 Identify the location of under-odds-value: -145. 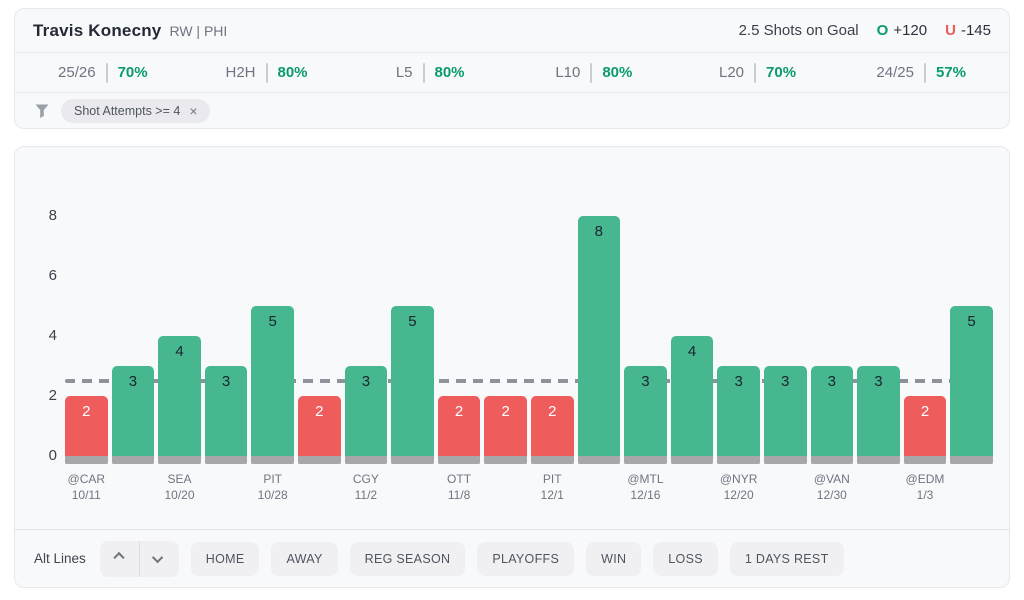
(975, 30).